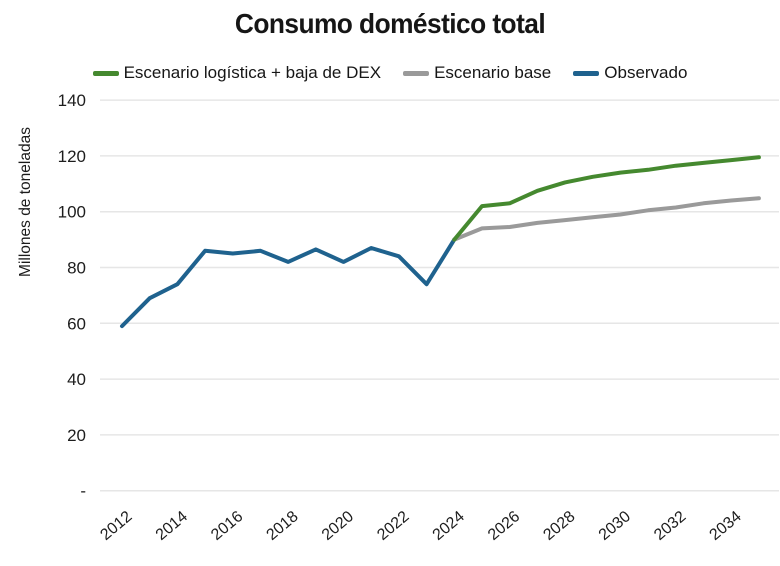 Image resolution: width=780 pixels, height=566 pixels. What do you see at coordinates (338, 526) in the screenshot?
I see `x-tick-label: 2020` at bounding box center [338, 526].